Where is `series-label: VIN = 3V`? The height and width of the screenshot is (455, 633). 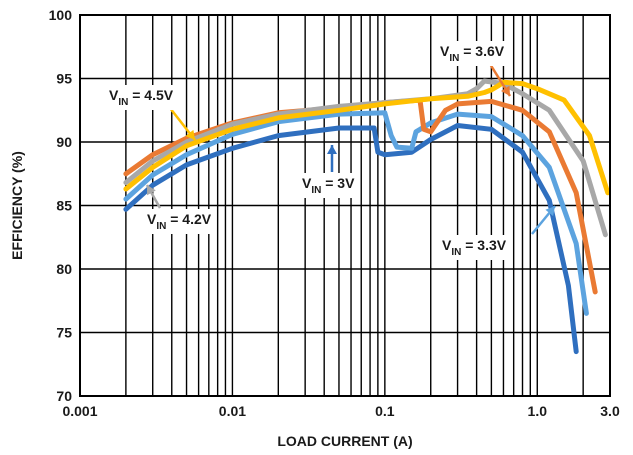 series-label: VIN = 3V is located at coordinates (328, 185).